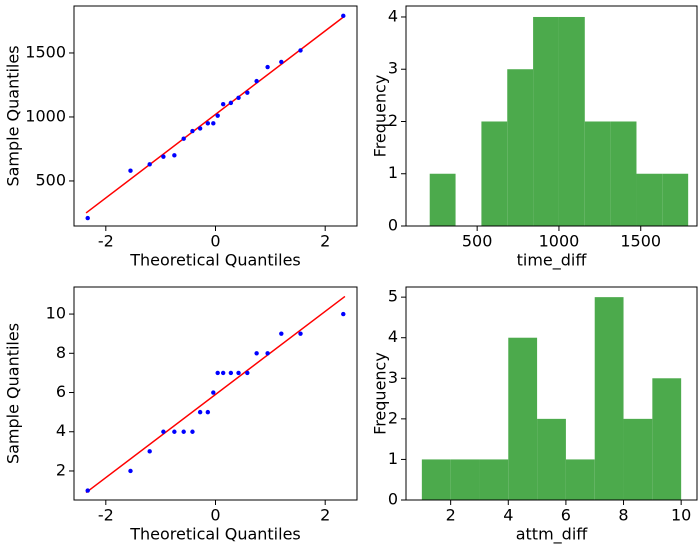 The height and width of the screenshot is (555, 699). What do you see at coordinates (477, 241) in the screenshot?
I see `x-tick-label: 500` at bounding box center [477, 241].